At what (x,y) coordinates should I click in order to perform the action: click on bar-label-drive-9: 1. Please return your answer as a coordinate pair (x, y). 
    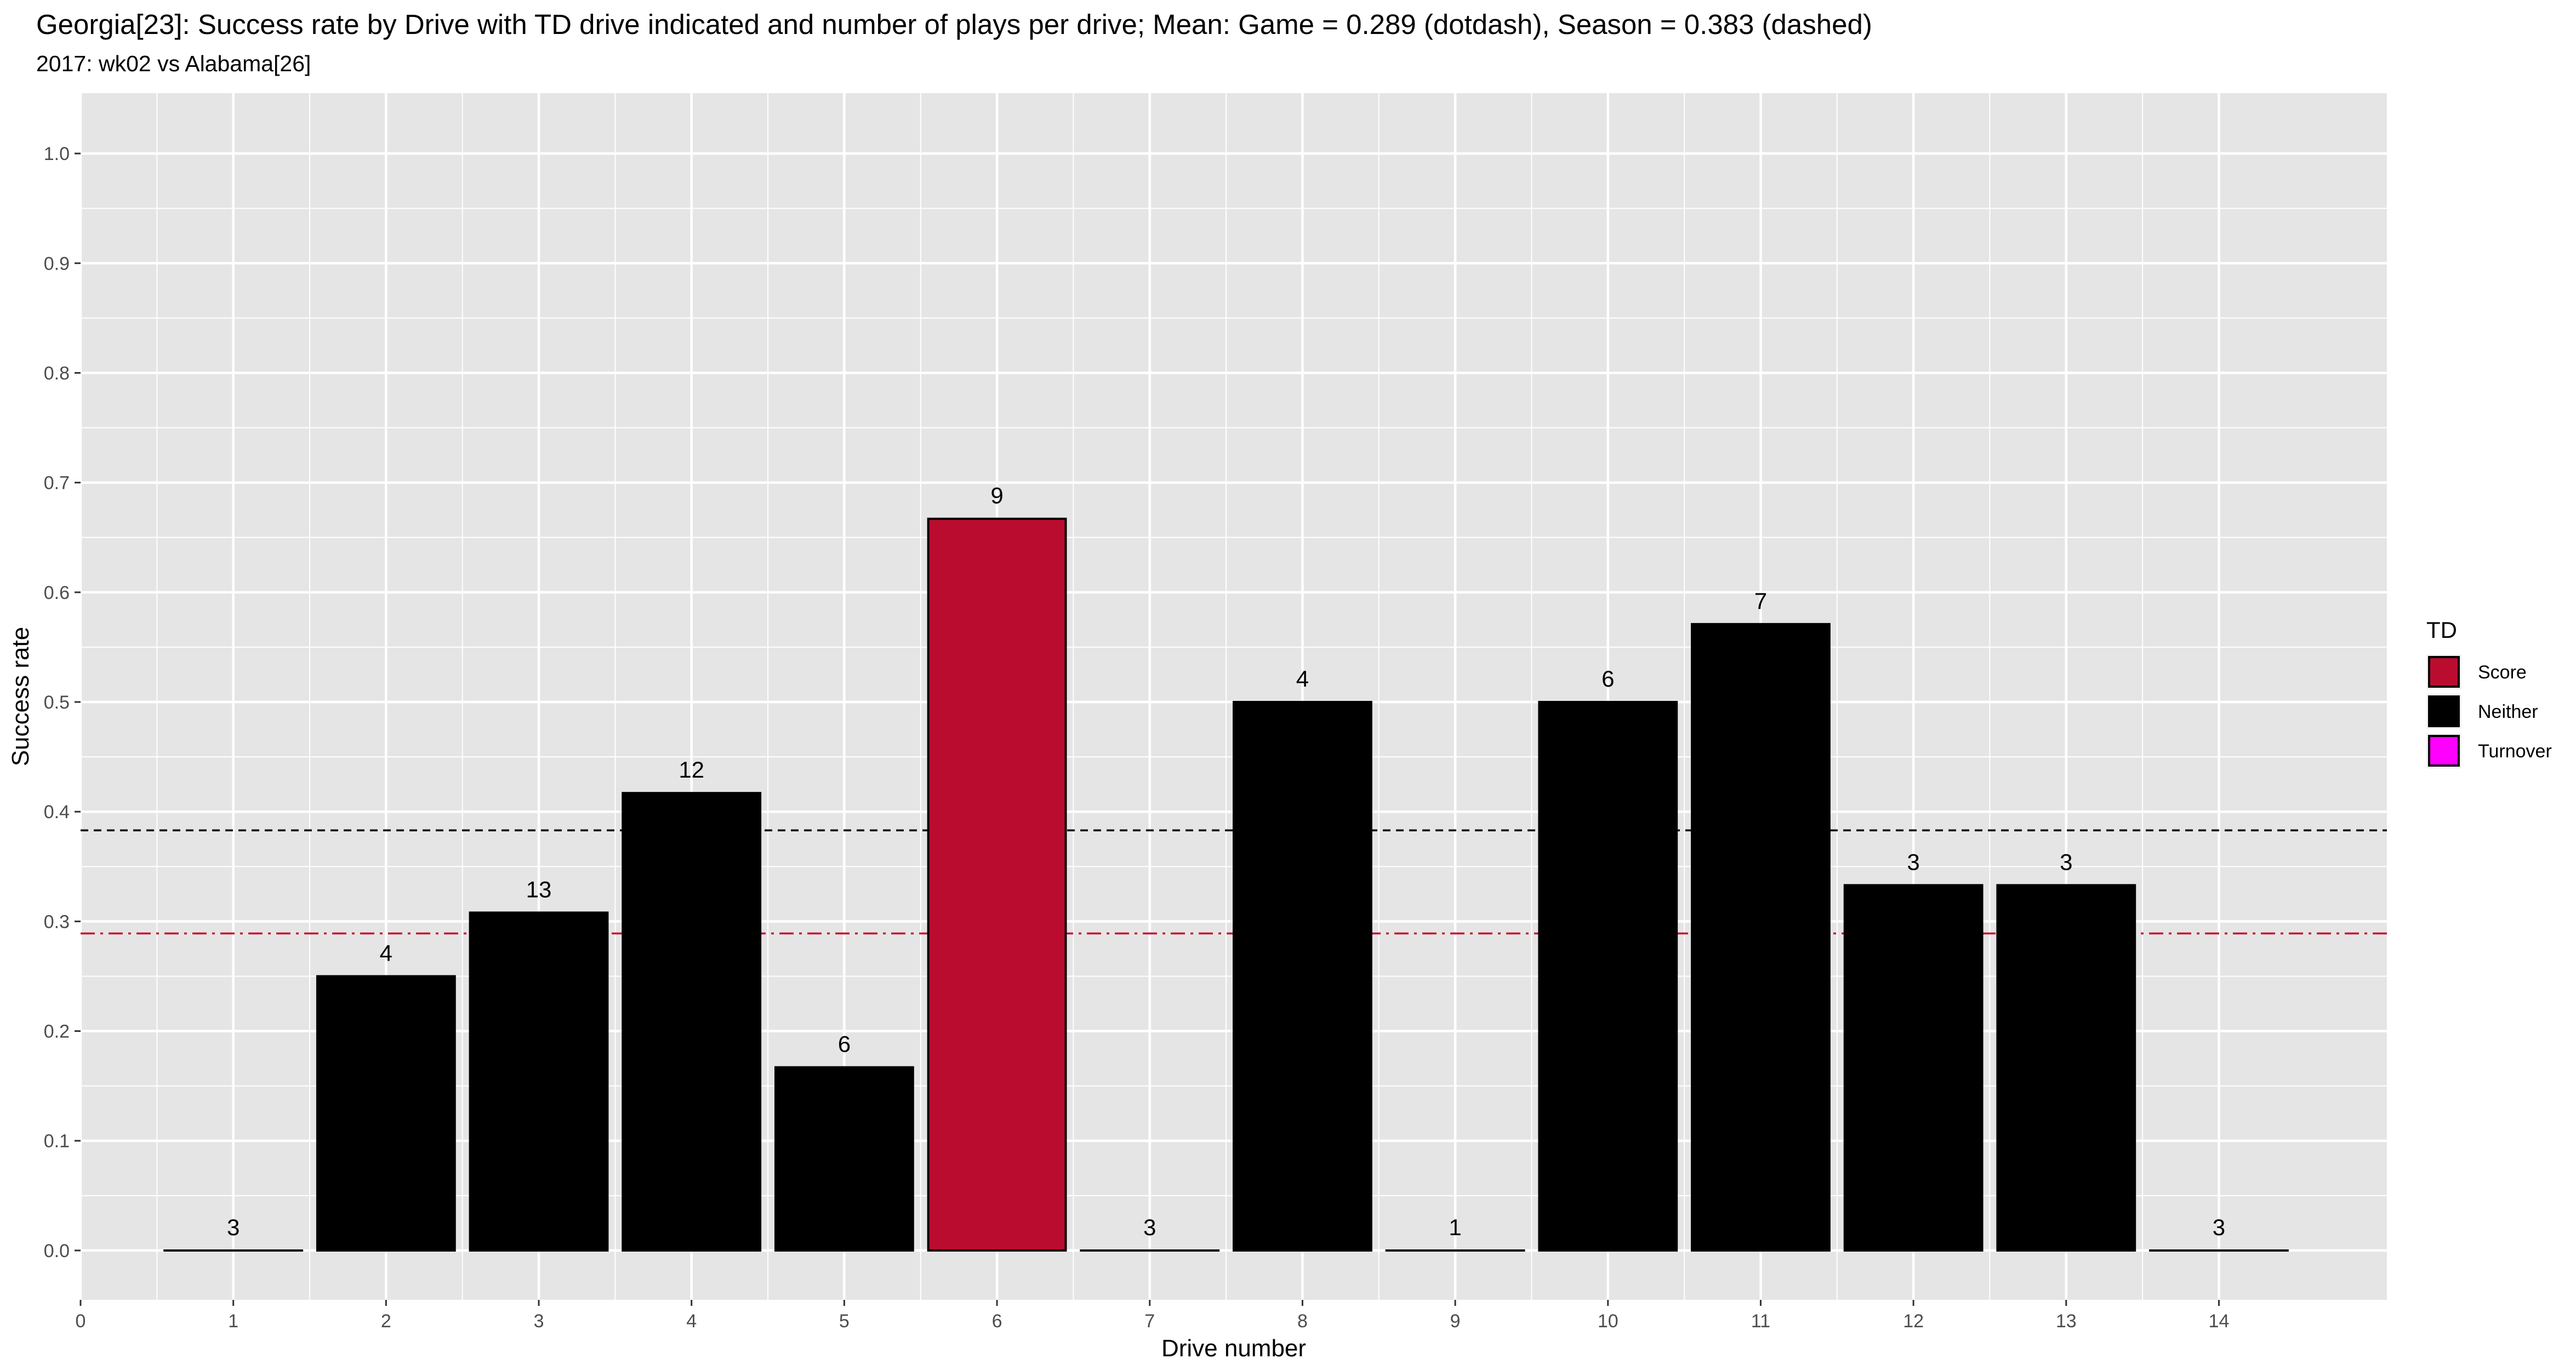
    Looking at the image, I should click on (1455, 1227).